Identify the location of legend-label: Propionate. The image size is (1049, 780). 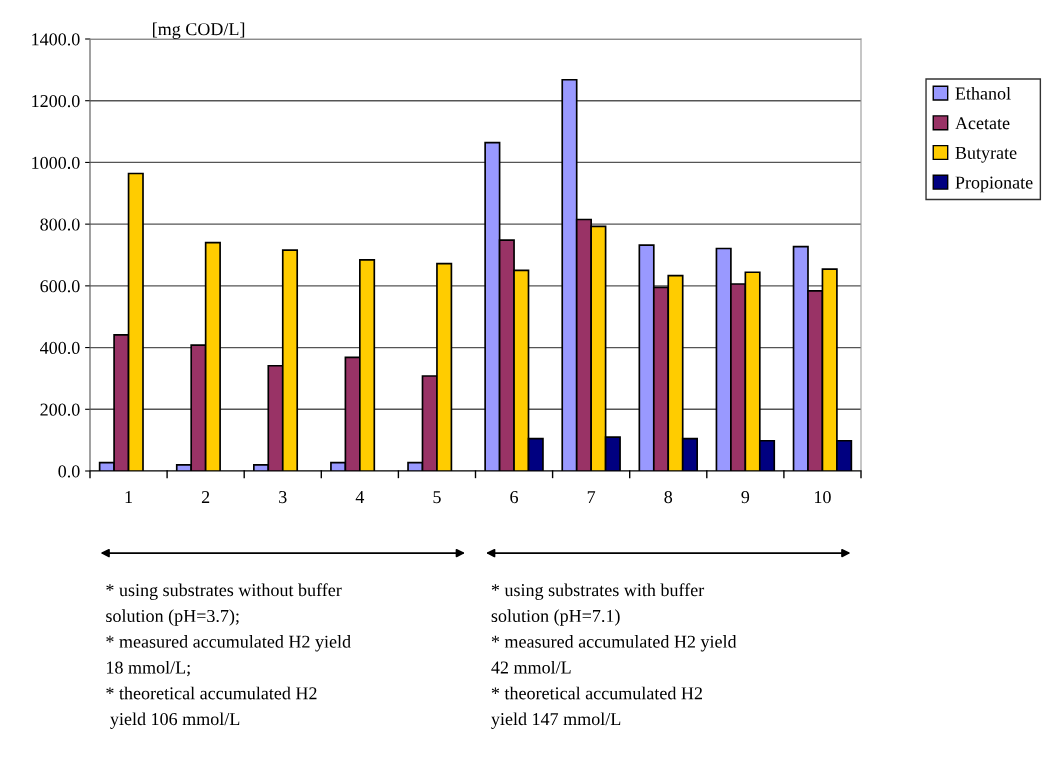
(994, 184).